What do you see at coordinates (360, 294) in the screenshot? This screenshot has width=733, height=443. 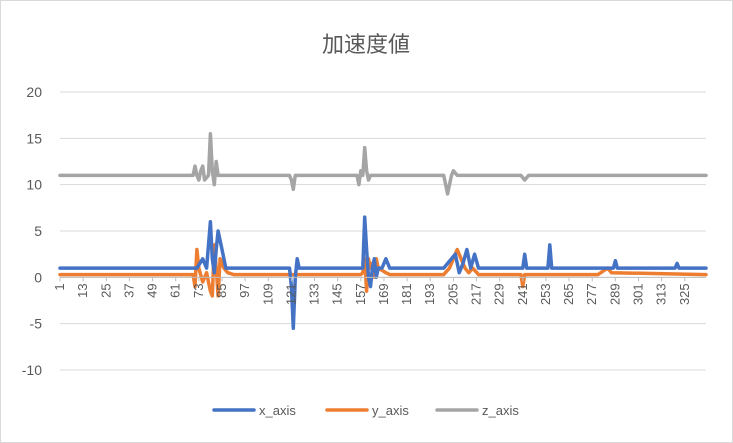 I see `x-tick-label: 157` at bounding box center [360, 294].